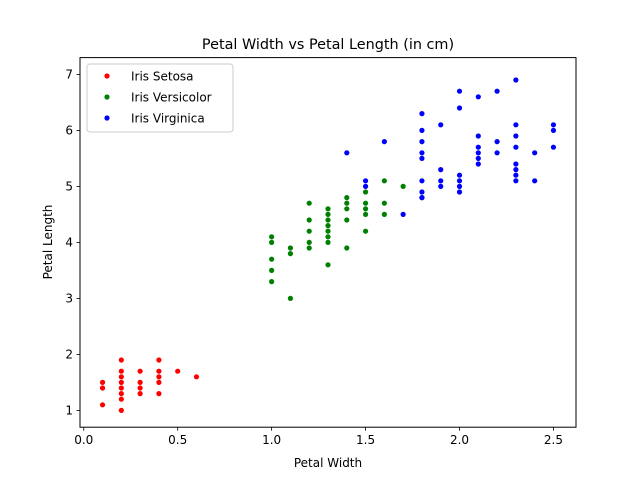  I want to click on y-tick-label: 7, so click(69, 75).